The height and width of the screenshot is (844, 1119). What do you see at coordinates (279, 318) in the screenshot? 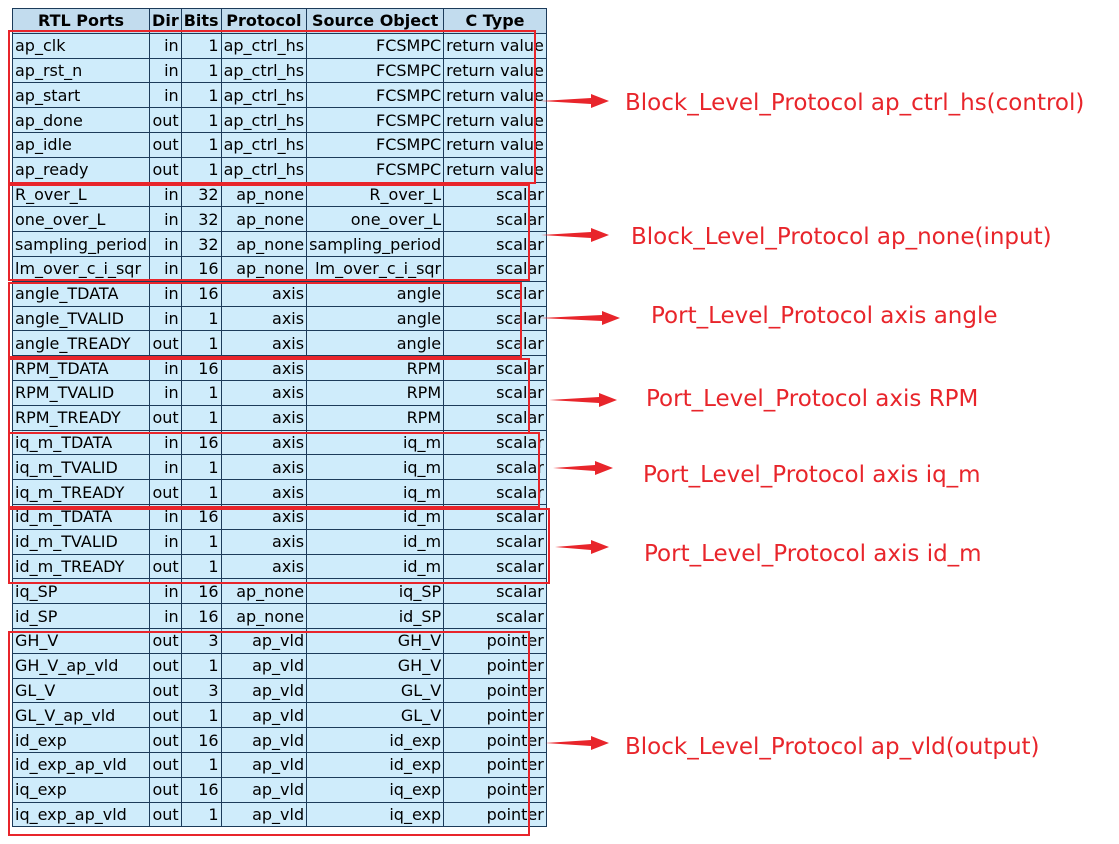
I see `table-row: angle_TVALID in 1 axis angle scalar` at bounding box center [279, 318].